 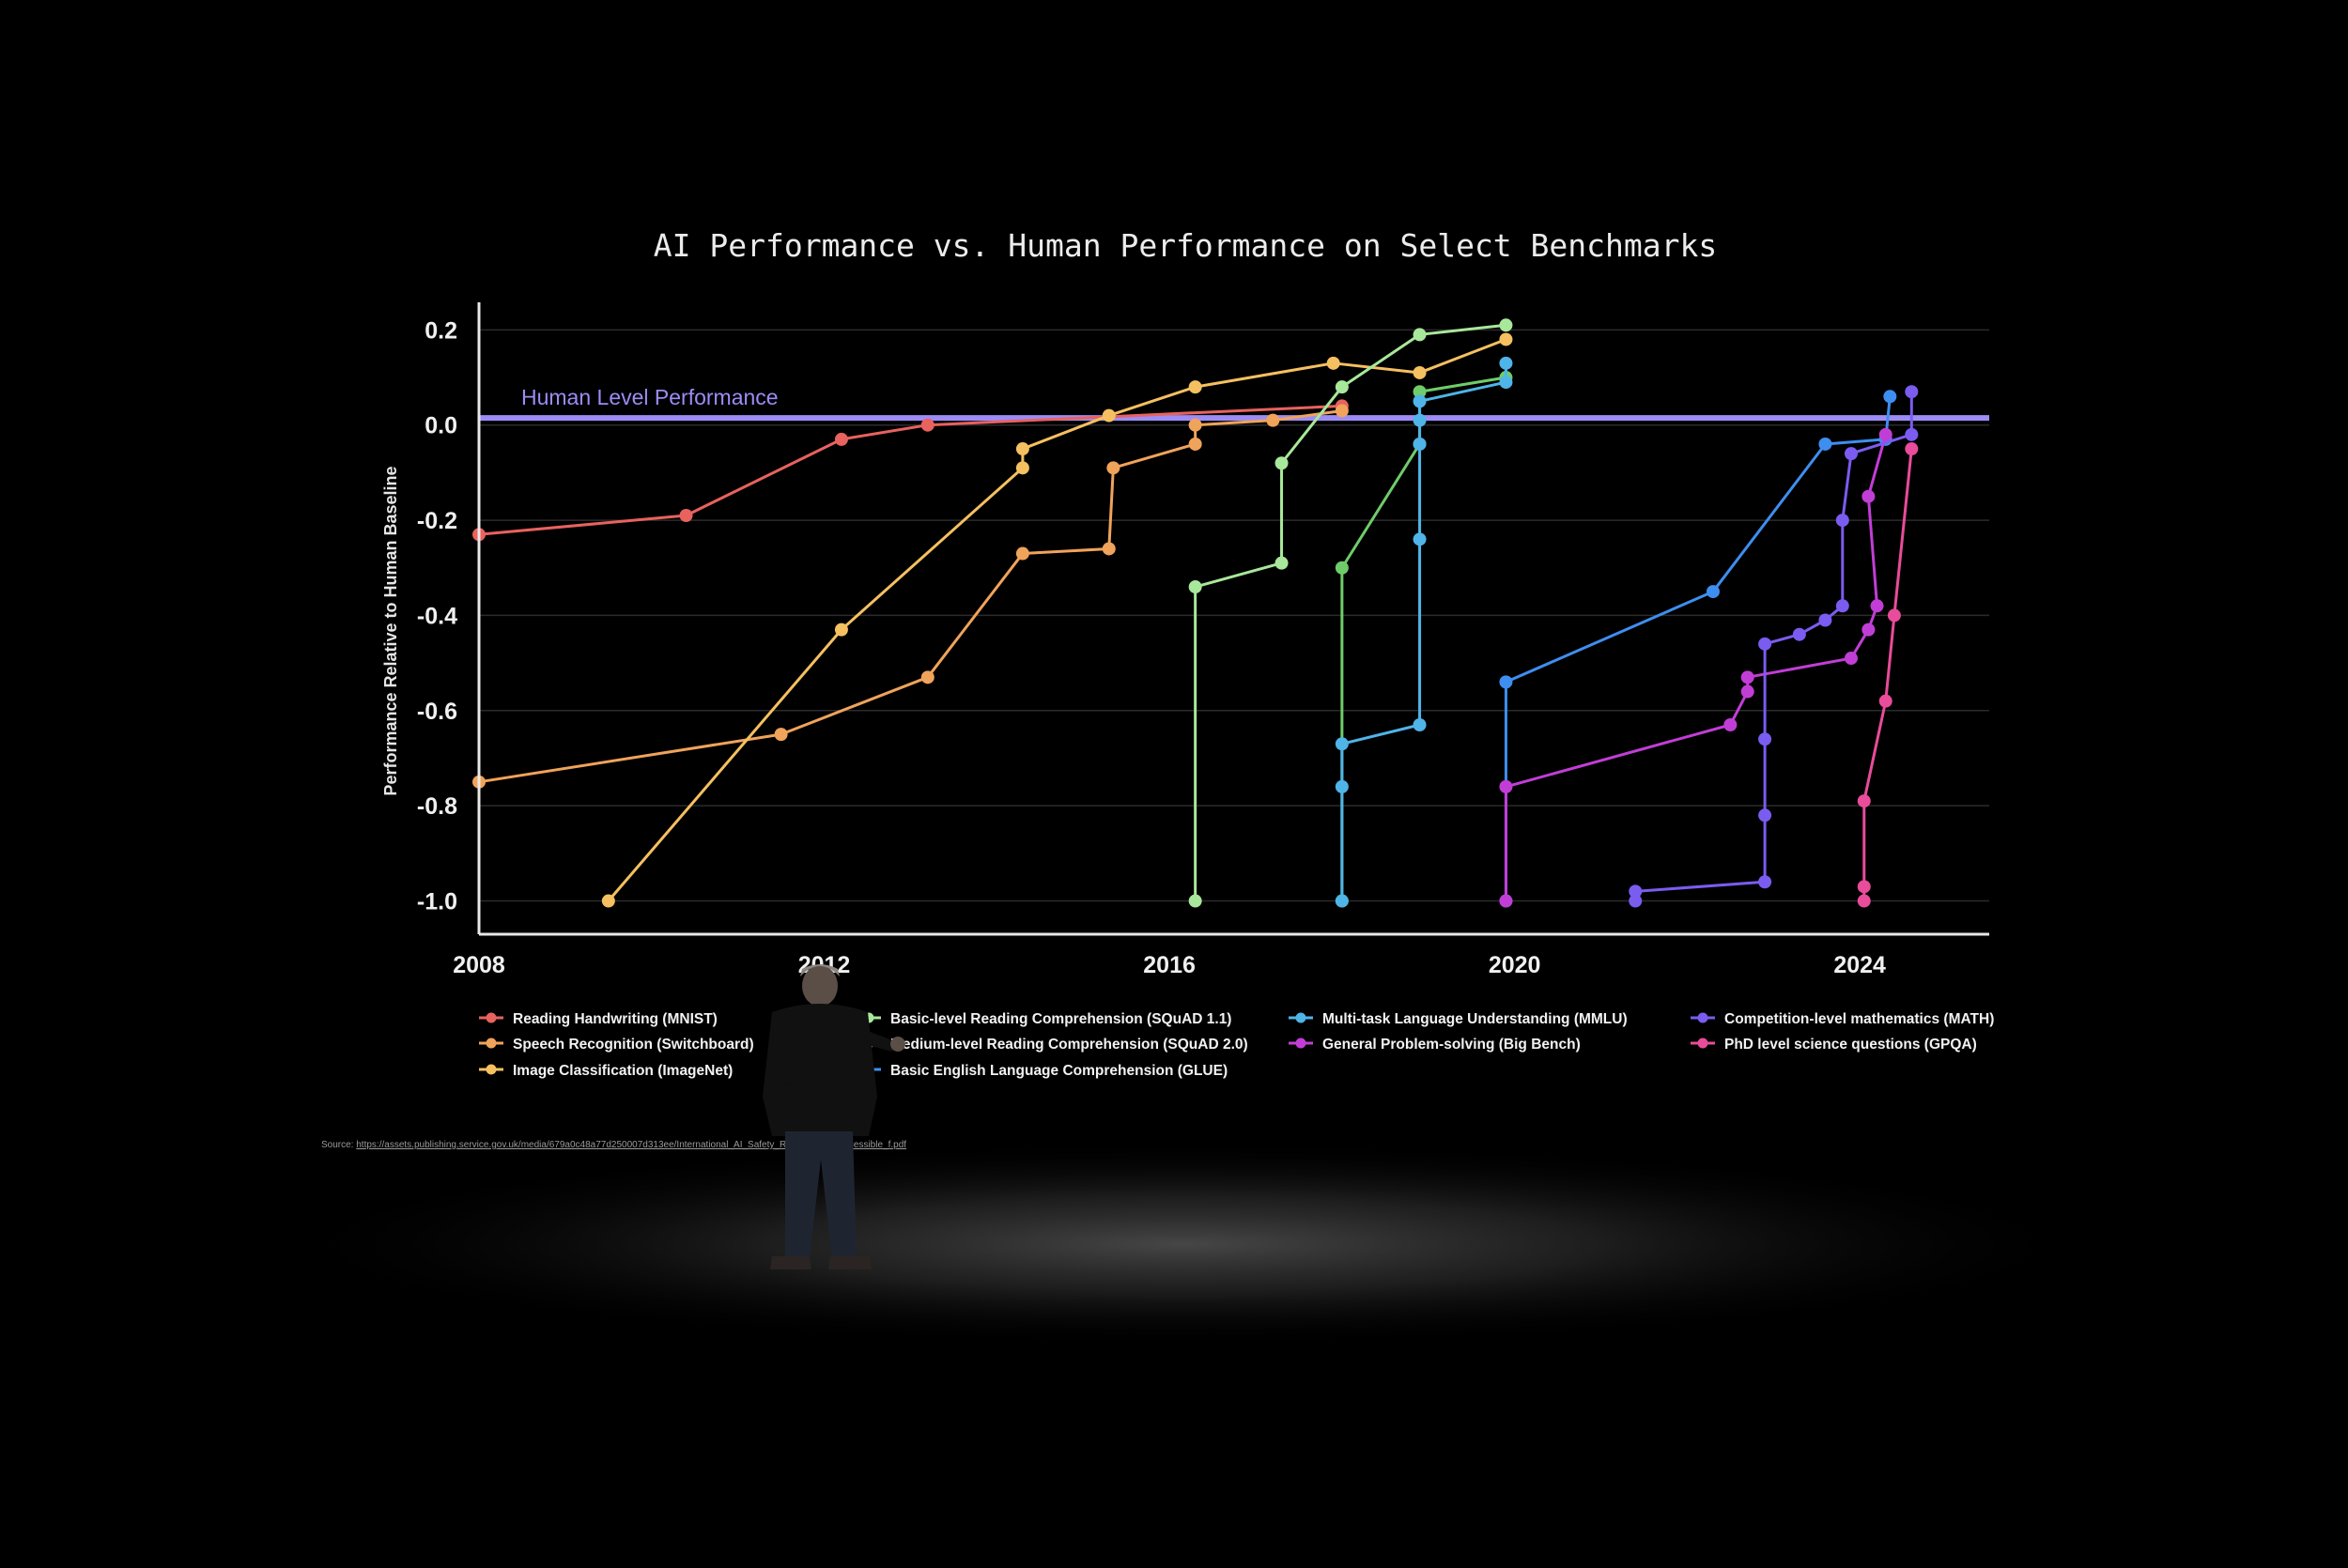 What do you see at coordinates (1475, 1019) in the screenshot?
I see `legend-label: Multi-task Language Understanding (MMLU)` at bounding box center [1475, 1019].